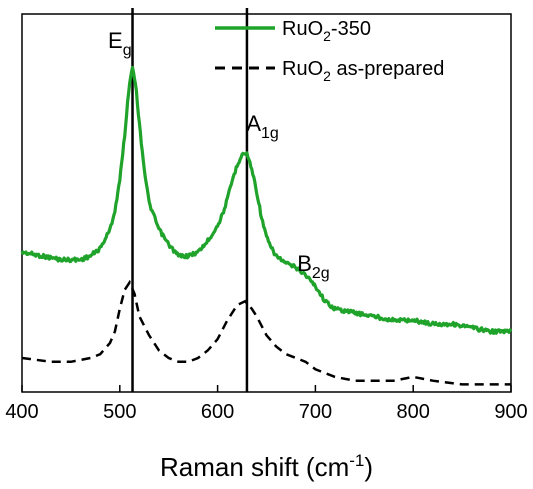 Image resolution: width=533 pixels, height=489 pixels. What do you see at coordinates (119, 412) in the screenshot?
I see `x-tick-label-500: 500` at bounding box center [119, 412].